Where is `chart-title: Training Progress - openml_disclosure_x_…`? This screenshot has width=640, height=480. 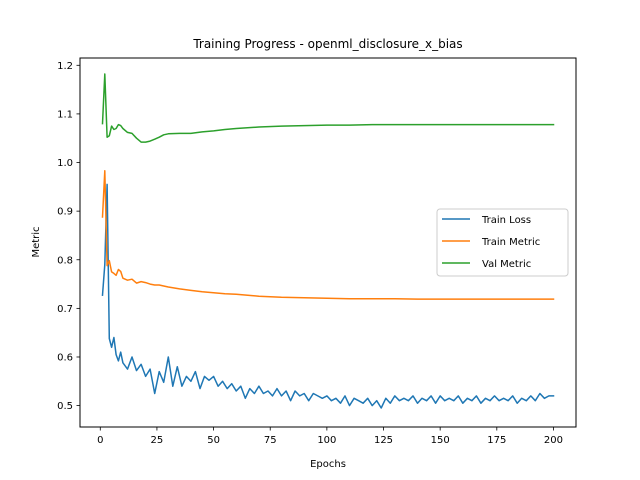 chart-title: Training Progress - openml_disclosure_x_… is located at coordinates (327, 44).